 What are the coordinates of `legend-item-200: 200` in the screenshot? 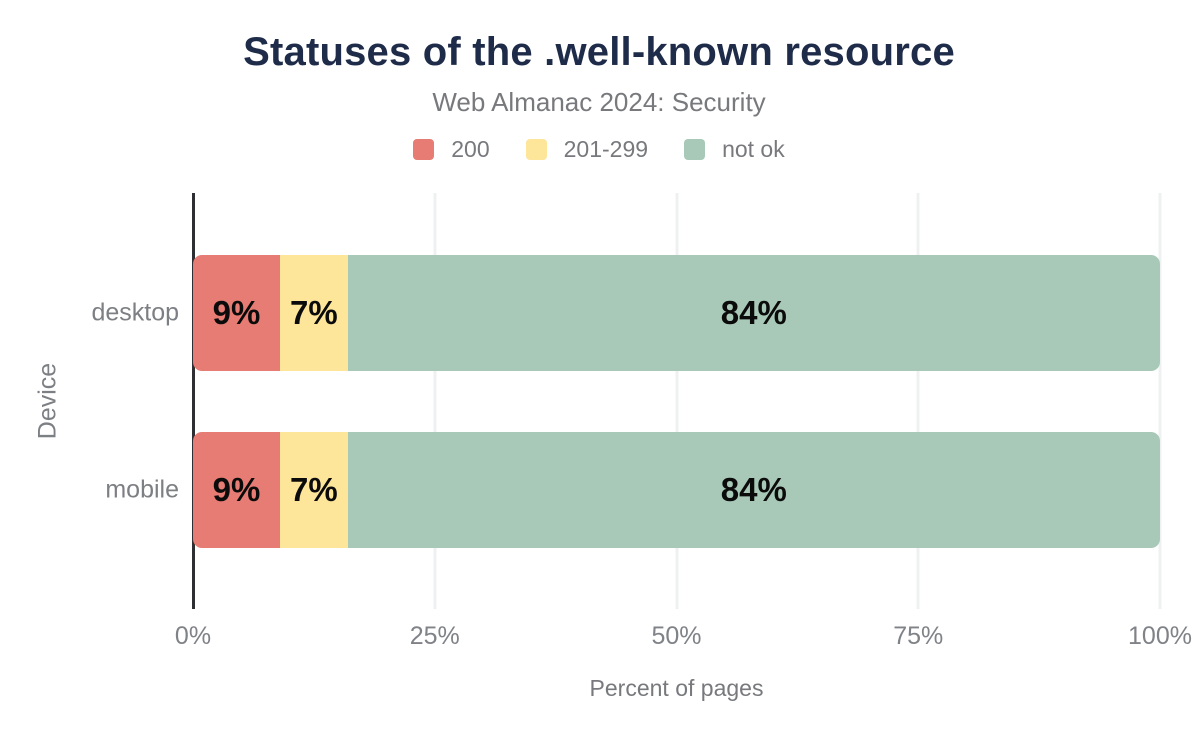 It's located at (451, 149).